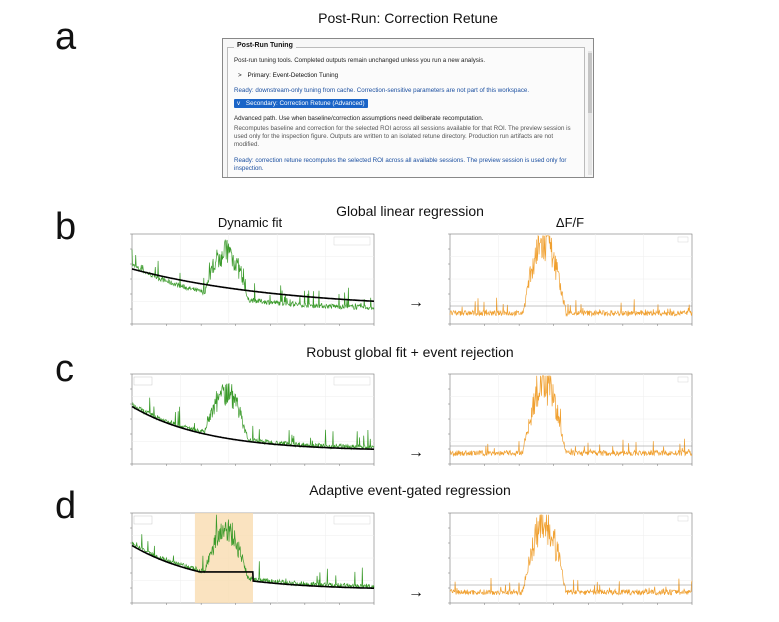  I want to click on panel-letter-c: c, so click(64, 369).